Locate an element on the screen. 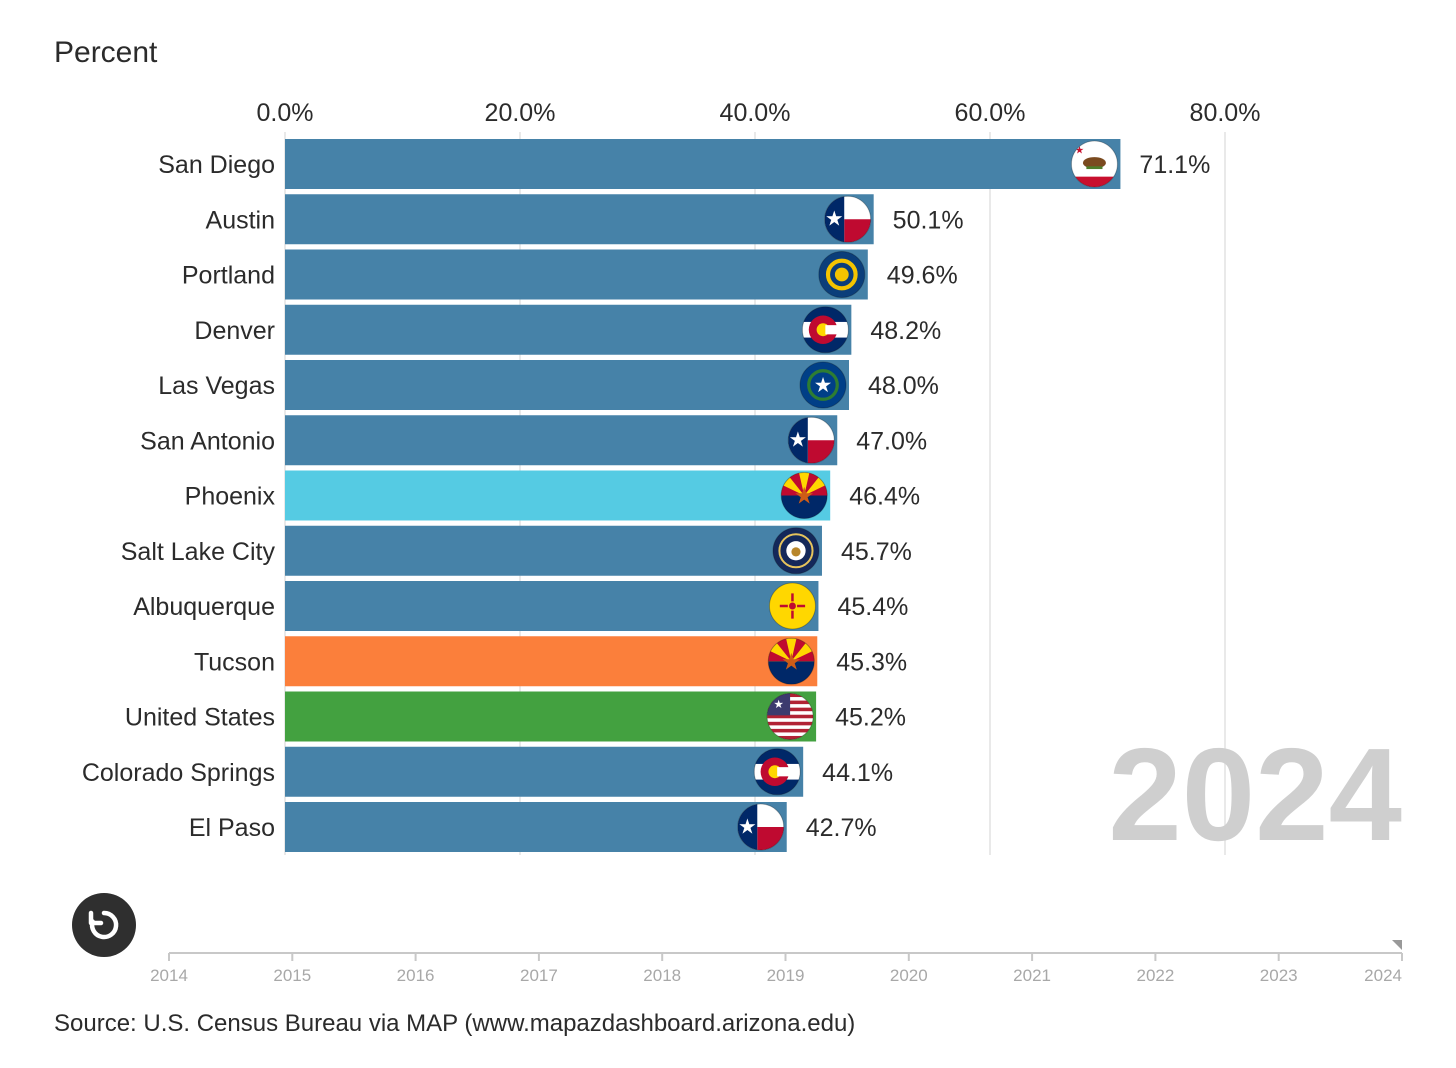  x-tick-label: 40.0% is located at coordinates (755, 113).